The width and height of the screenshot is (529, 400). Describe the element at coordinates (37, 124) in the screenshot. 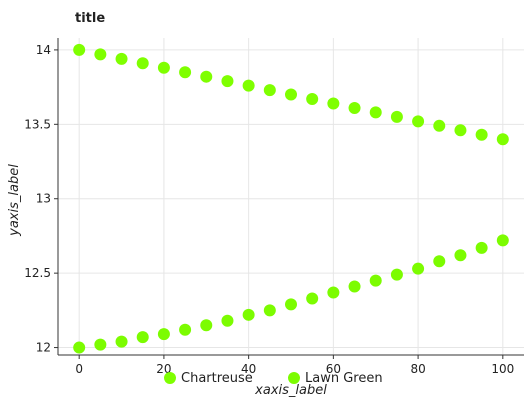

I see `y-tick-label: 13.5` at that location.